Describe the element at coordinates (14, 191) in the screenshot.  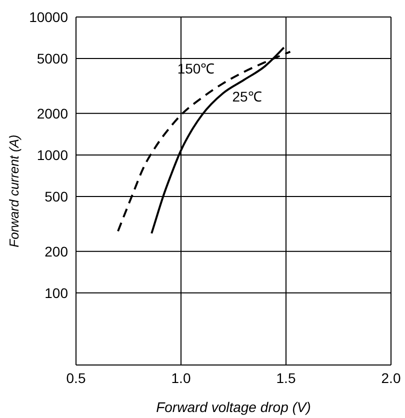
I see `y-axis-title: Forward current (A)` at that location.